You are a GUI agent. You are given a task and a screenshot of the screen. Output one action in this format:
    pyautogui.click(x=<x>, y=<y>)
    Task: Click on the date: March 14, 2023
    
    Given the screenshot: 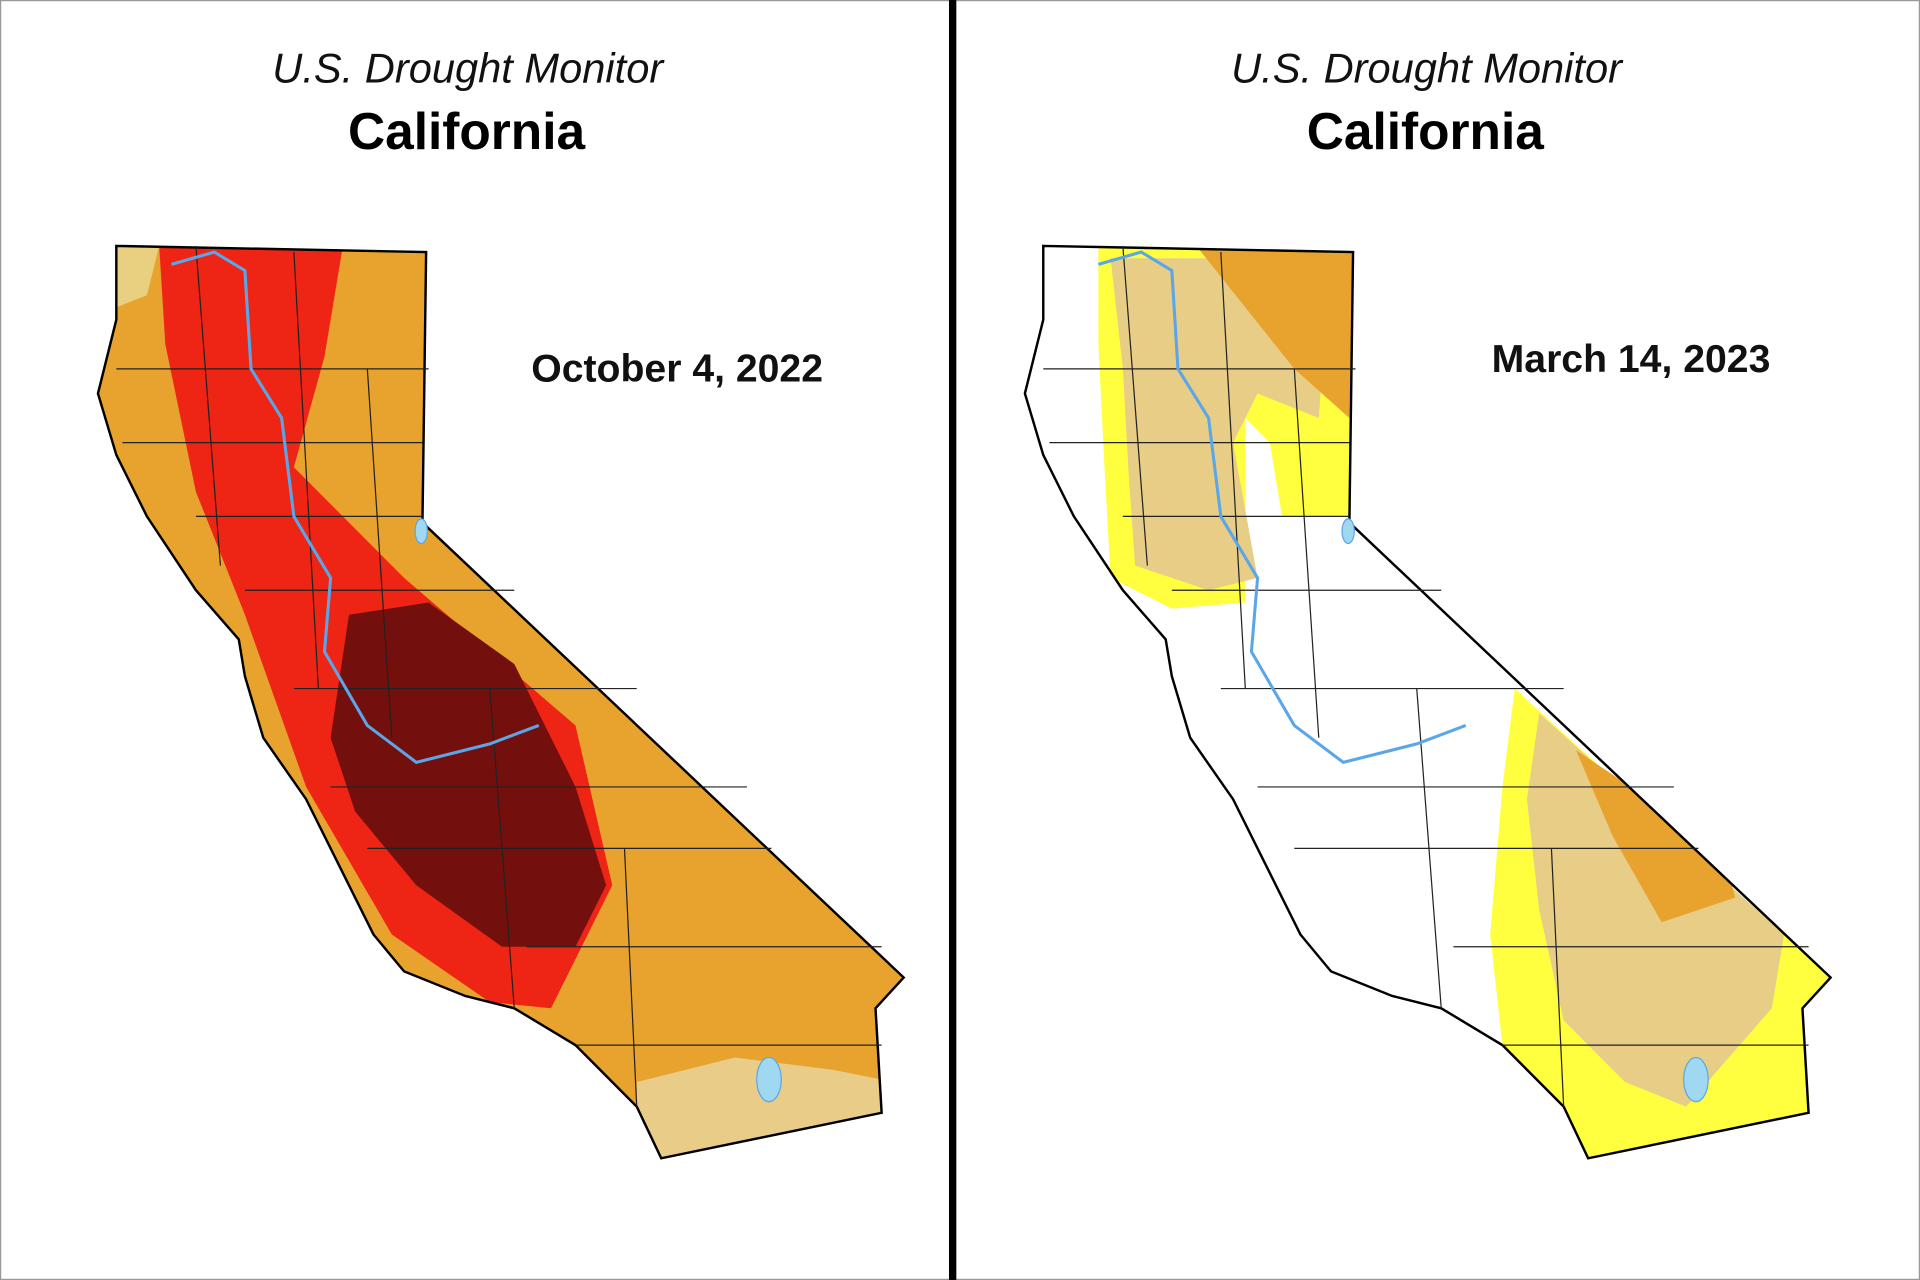 What is the action you would take?
    pyautogui.click(x=1631, y=359)
    